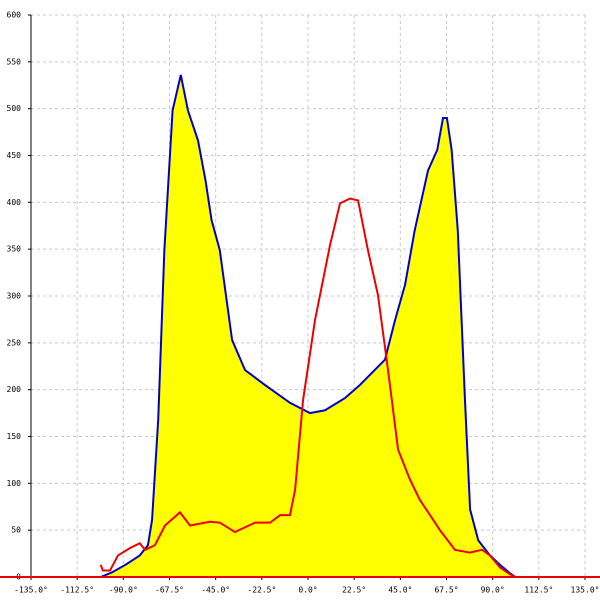 The image size is (600, 600). What do you see at coordinates (169, 590) in the screenshot?
I see `x-tick-label: -67.5°` at bounding box center [169, 590].